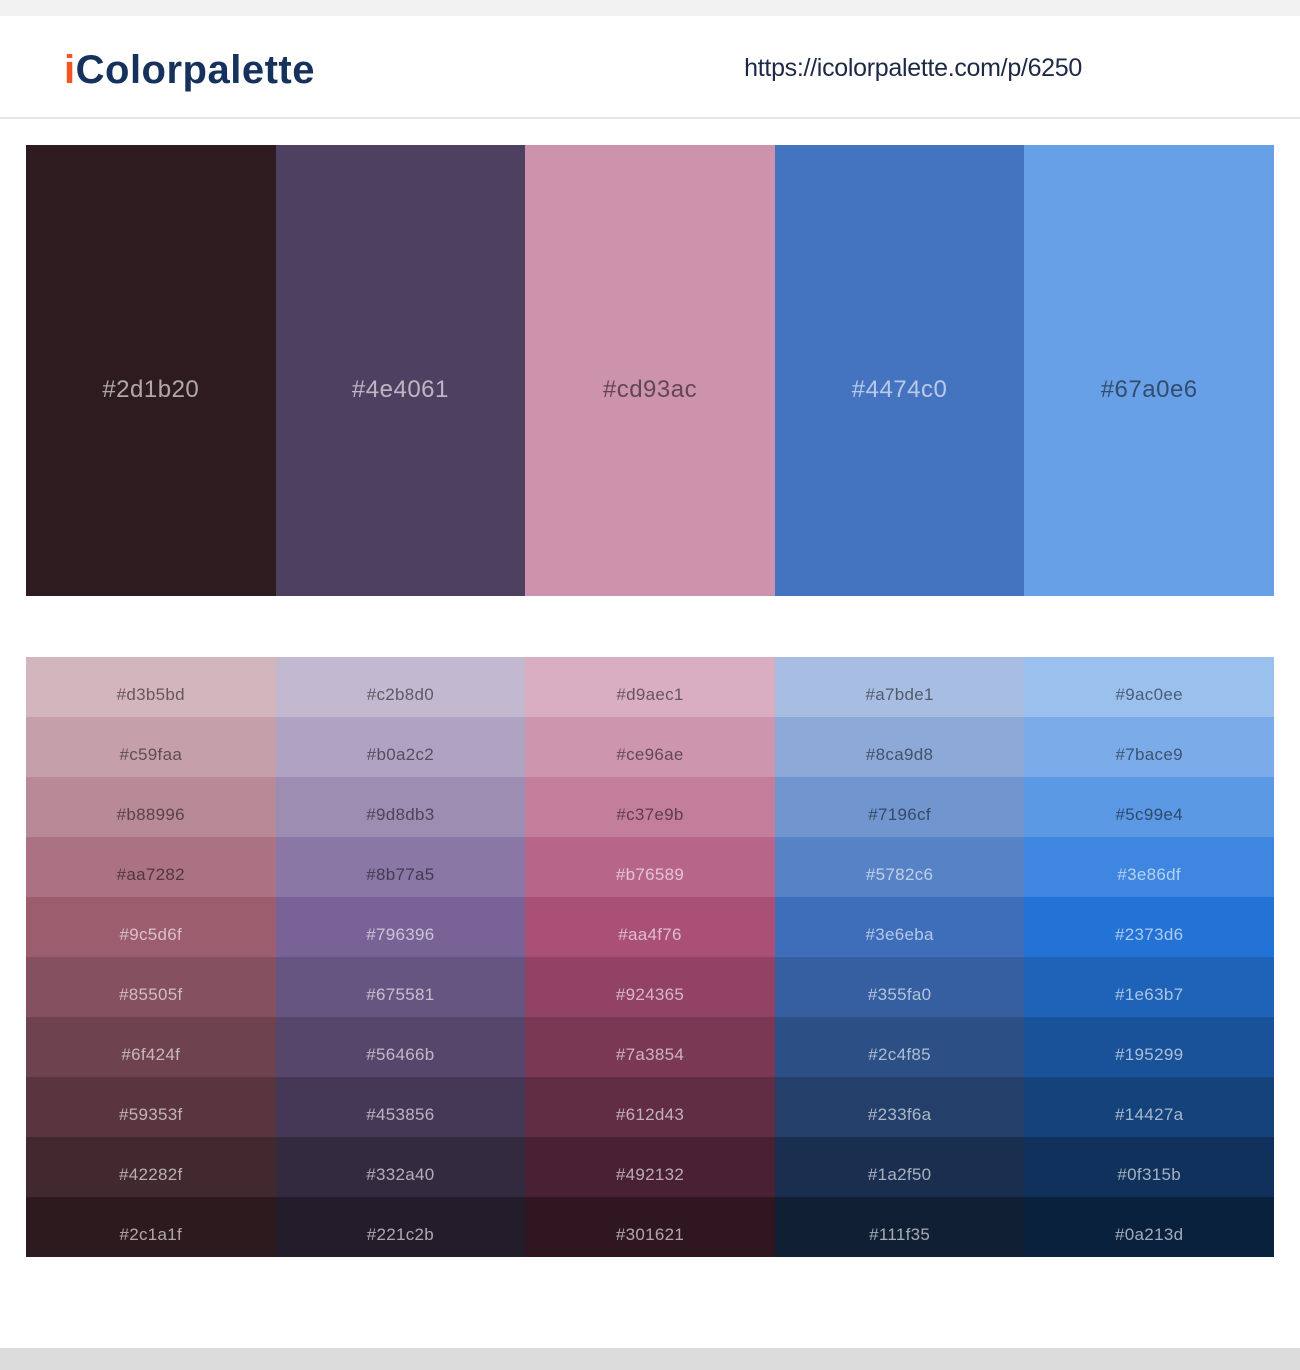  Describe the element at coordinates (151, 1047) in the screenshot. I see `shade-cell: #6f424f` at that location.